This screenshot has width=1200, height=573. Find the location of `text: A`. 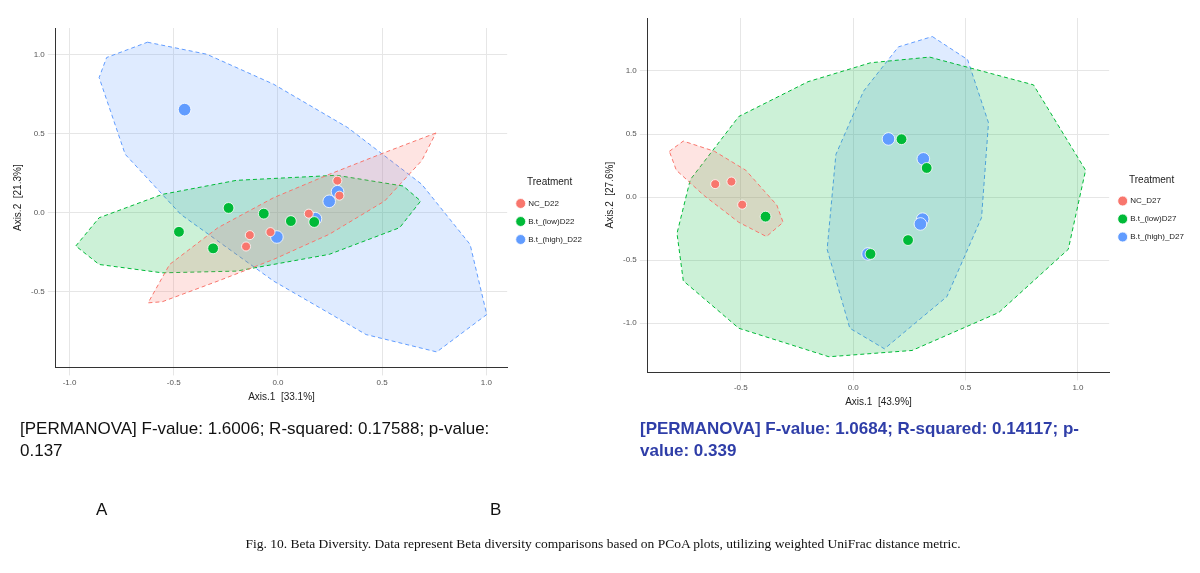

text: A is located at coordinates (102, 510).